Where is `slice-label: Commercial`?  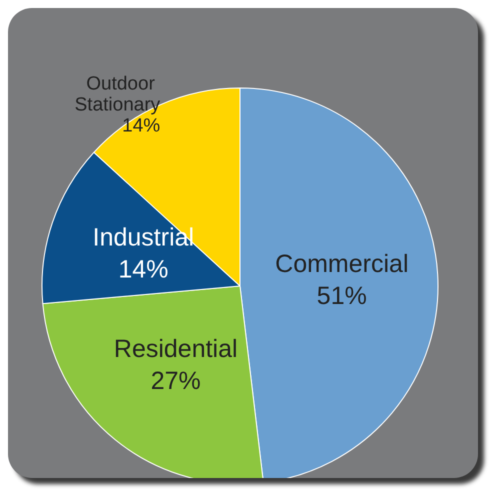
slice-label: Commercial is located at coordinates (341, 264).